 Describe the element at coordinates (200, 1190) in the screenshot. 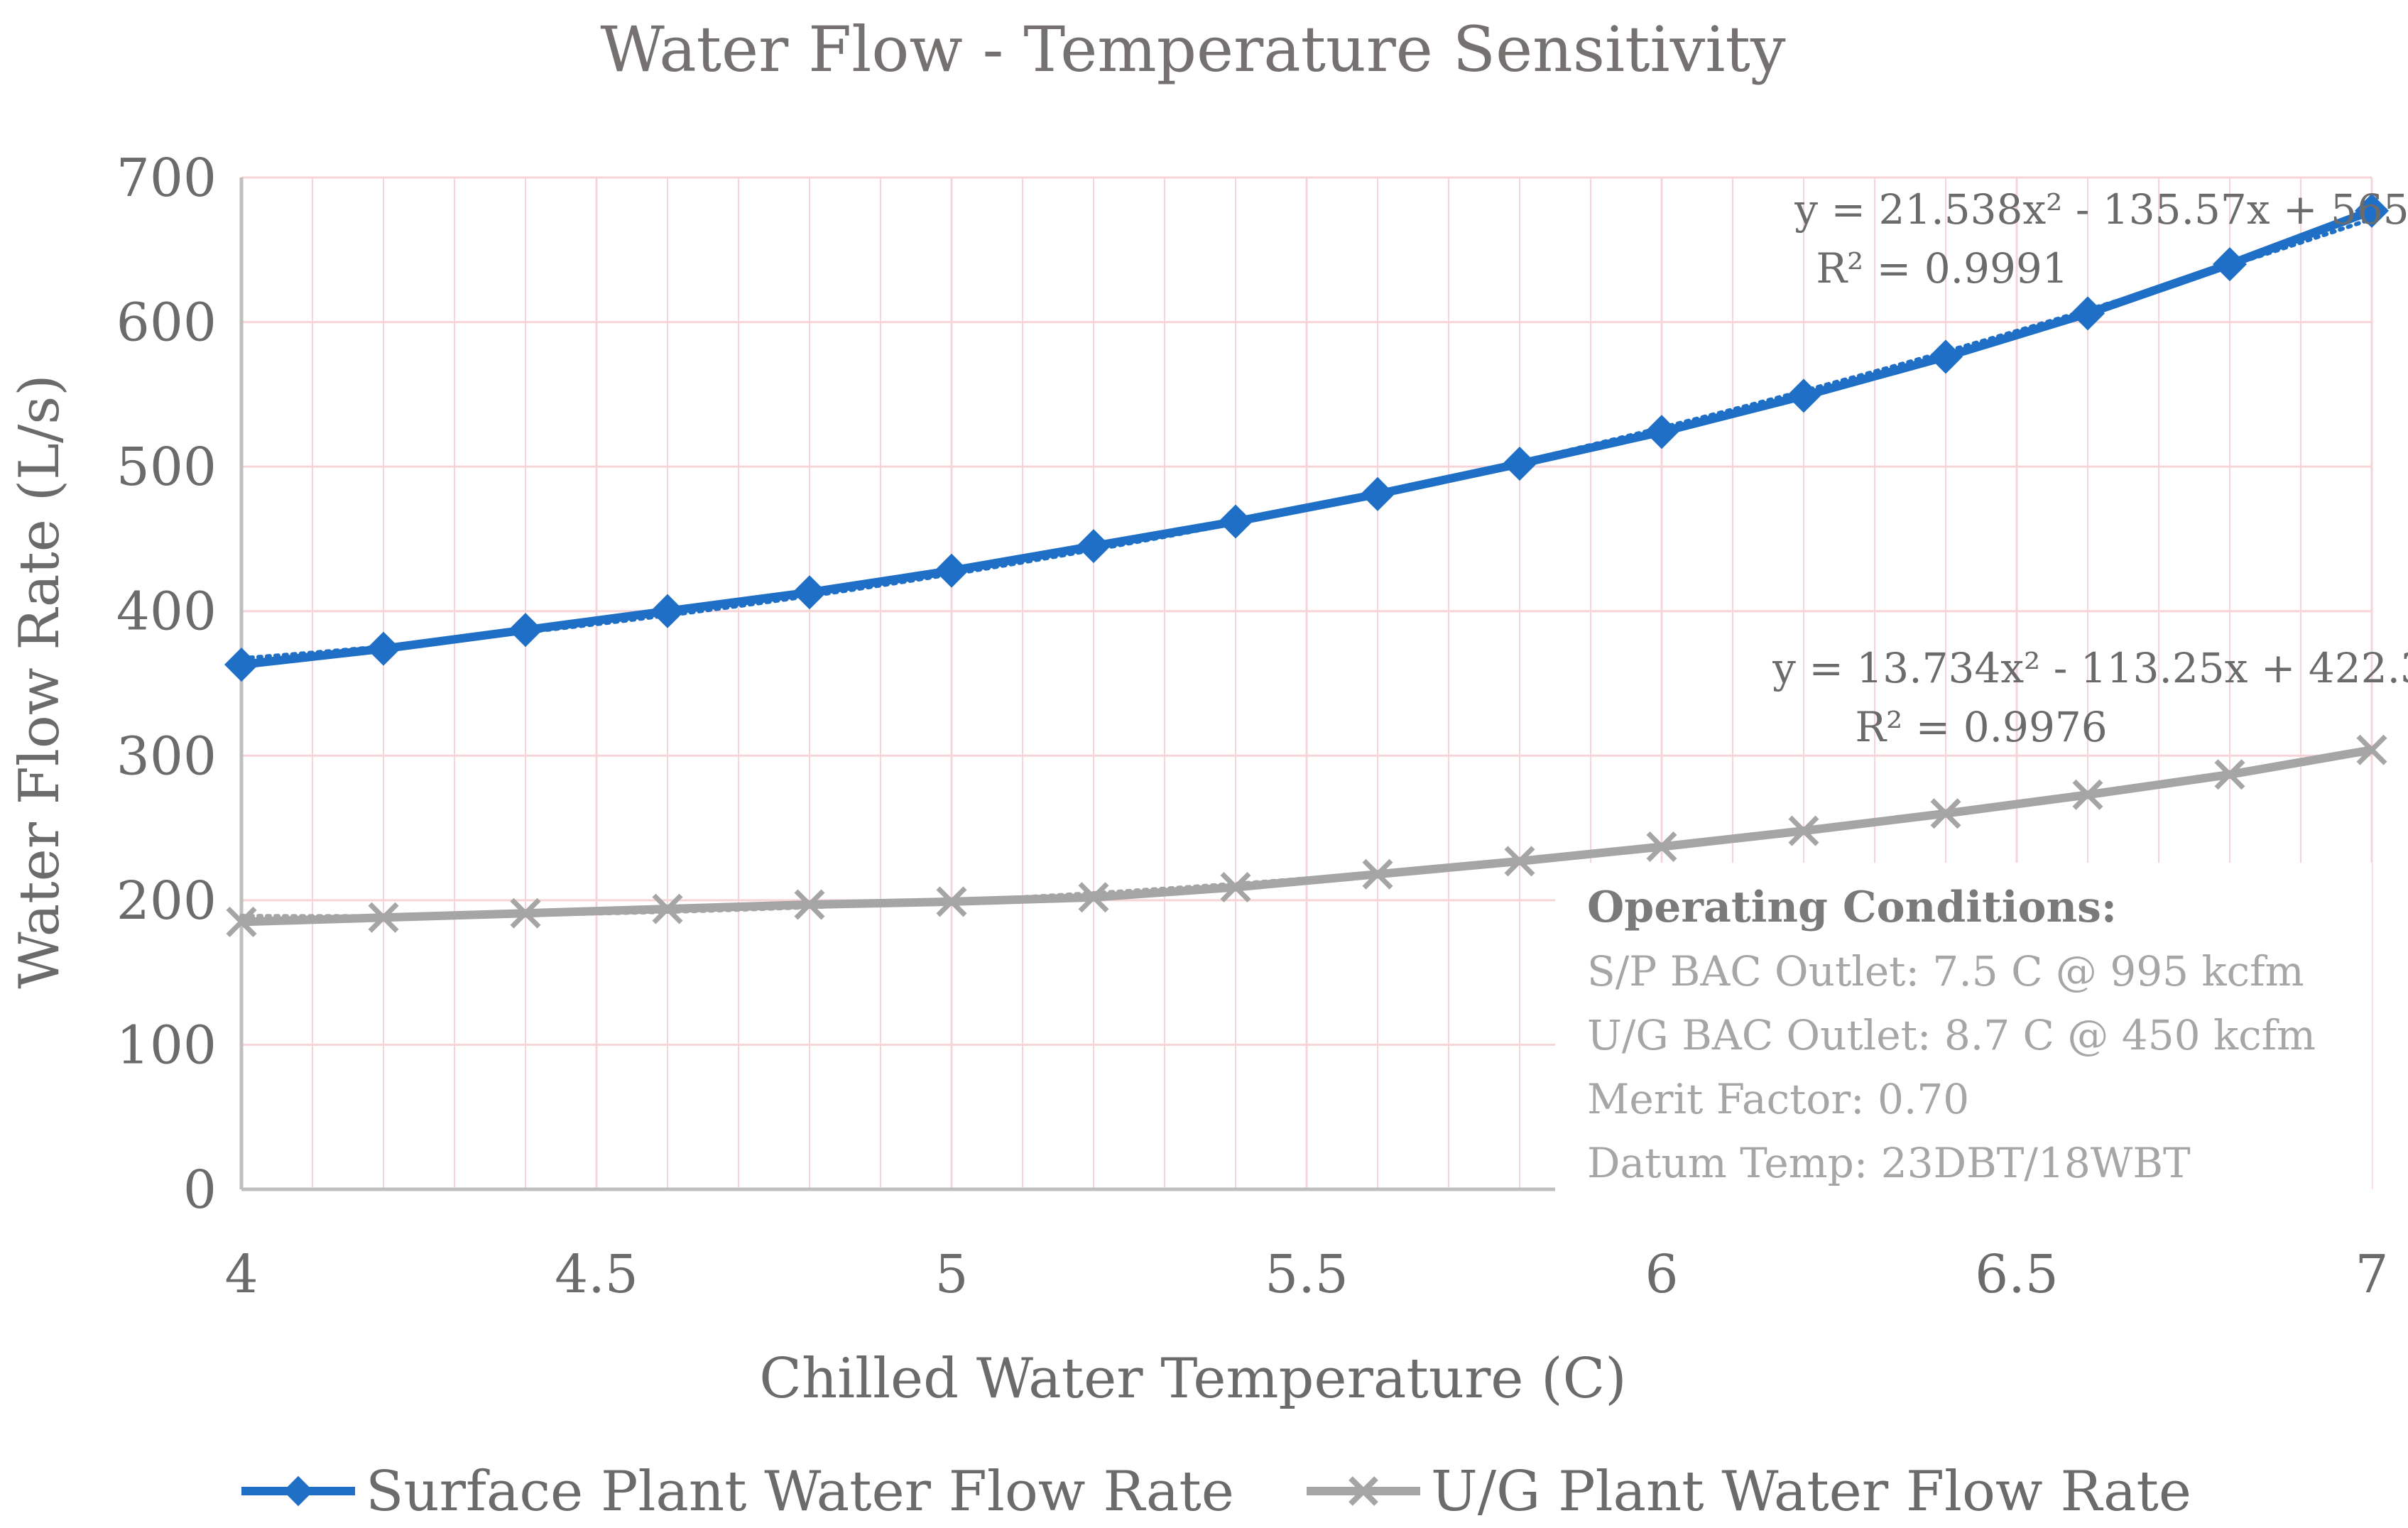

I see `y-tick-label: 0` at that location.